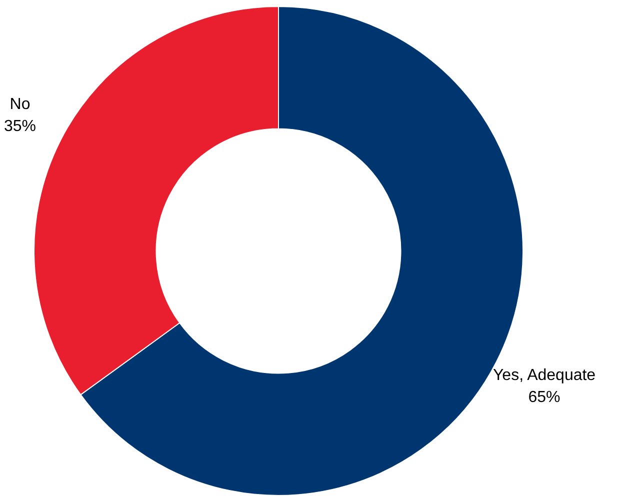 The image size is (633, 496). What do you see at coordinates (20, 104) in the screenshot?
I see `slice-label: No` at bounding box center [20, 104].